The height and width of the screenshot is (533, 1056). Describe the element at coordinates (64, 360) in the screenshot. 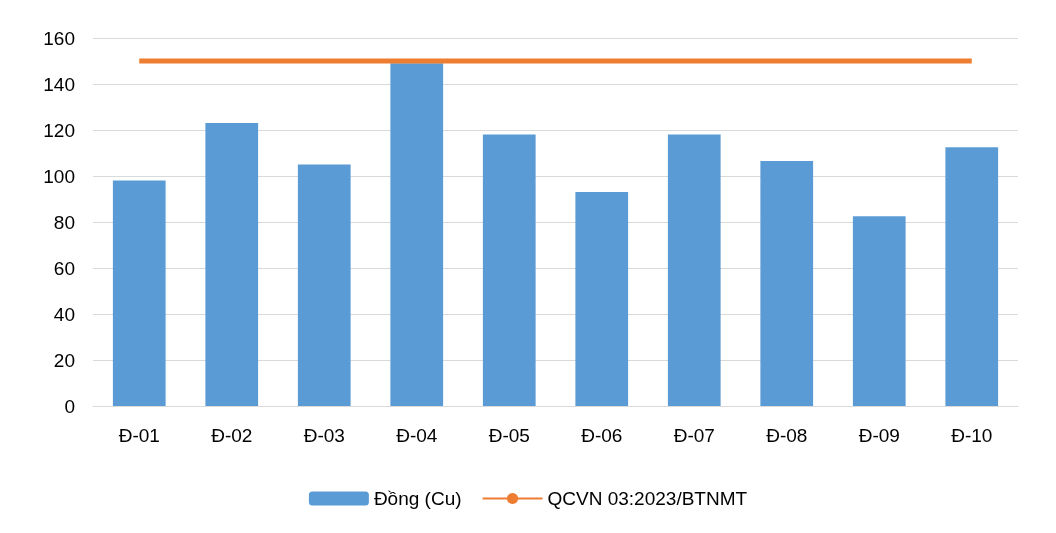

I see `y-tick-label: 20` at that location.